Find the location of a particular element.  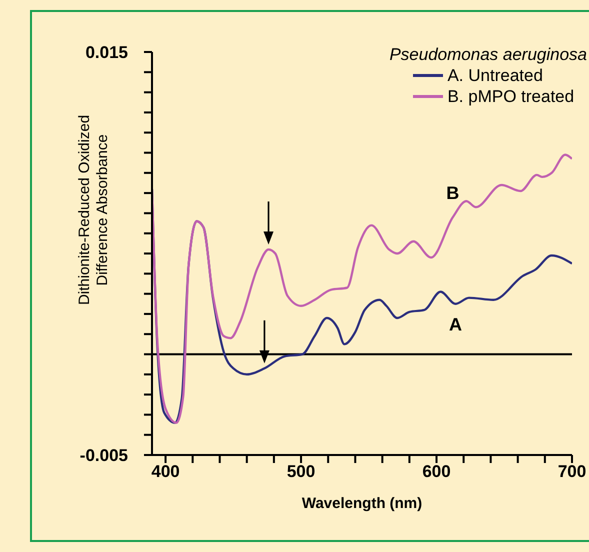

y-tick-label: 0.015 is located at coordinates (106, 52).